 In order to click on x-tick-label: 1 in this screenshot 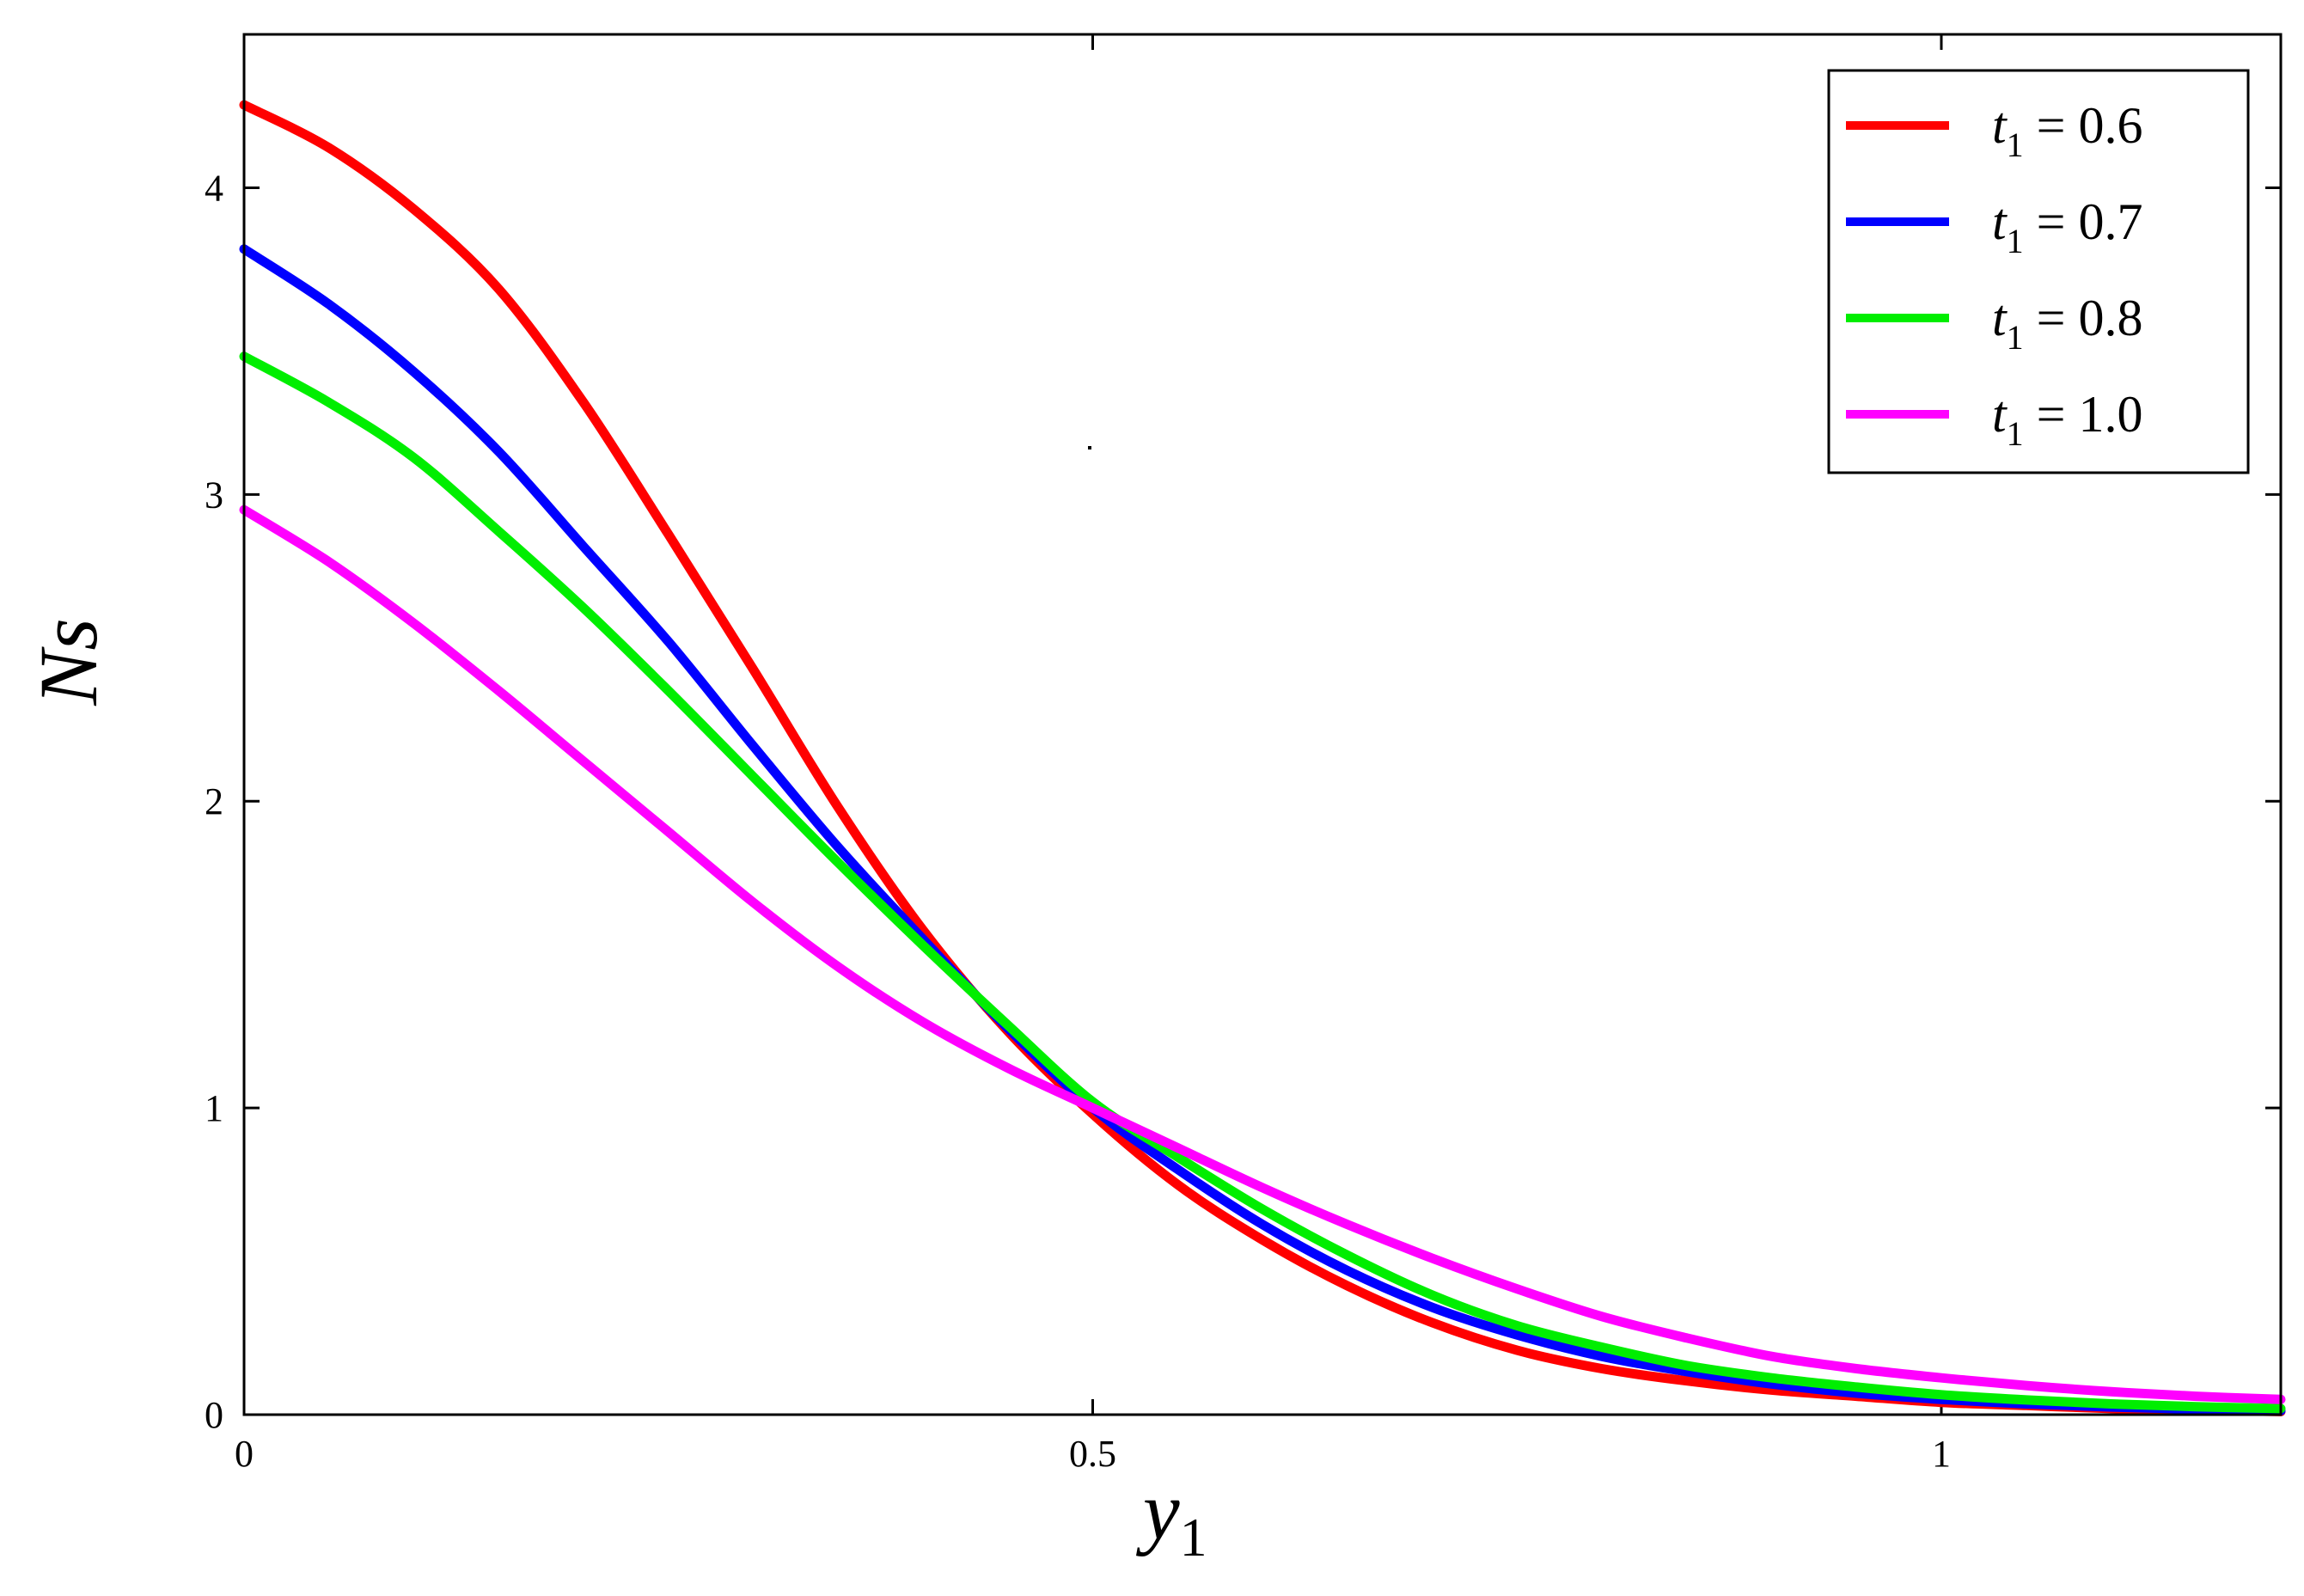, I will do `click(1942, 1454)`.